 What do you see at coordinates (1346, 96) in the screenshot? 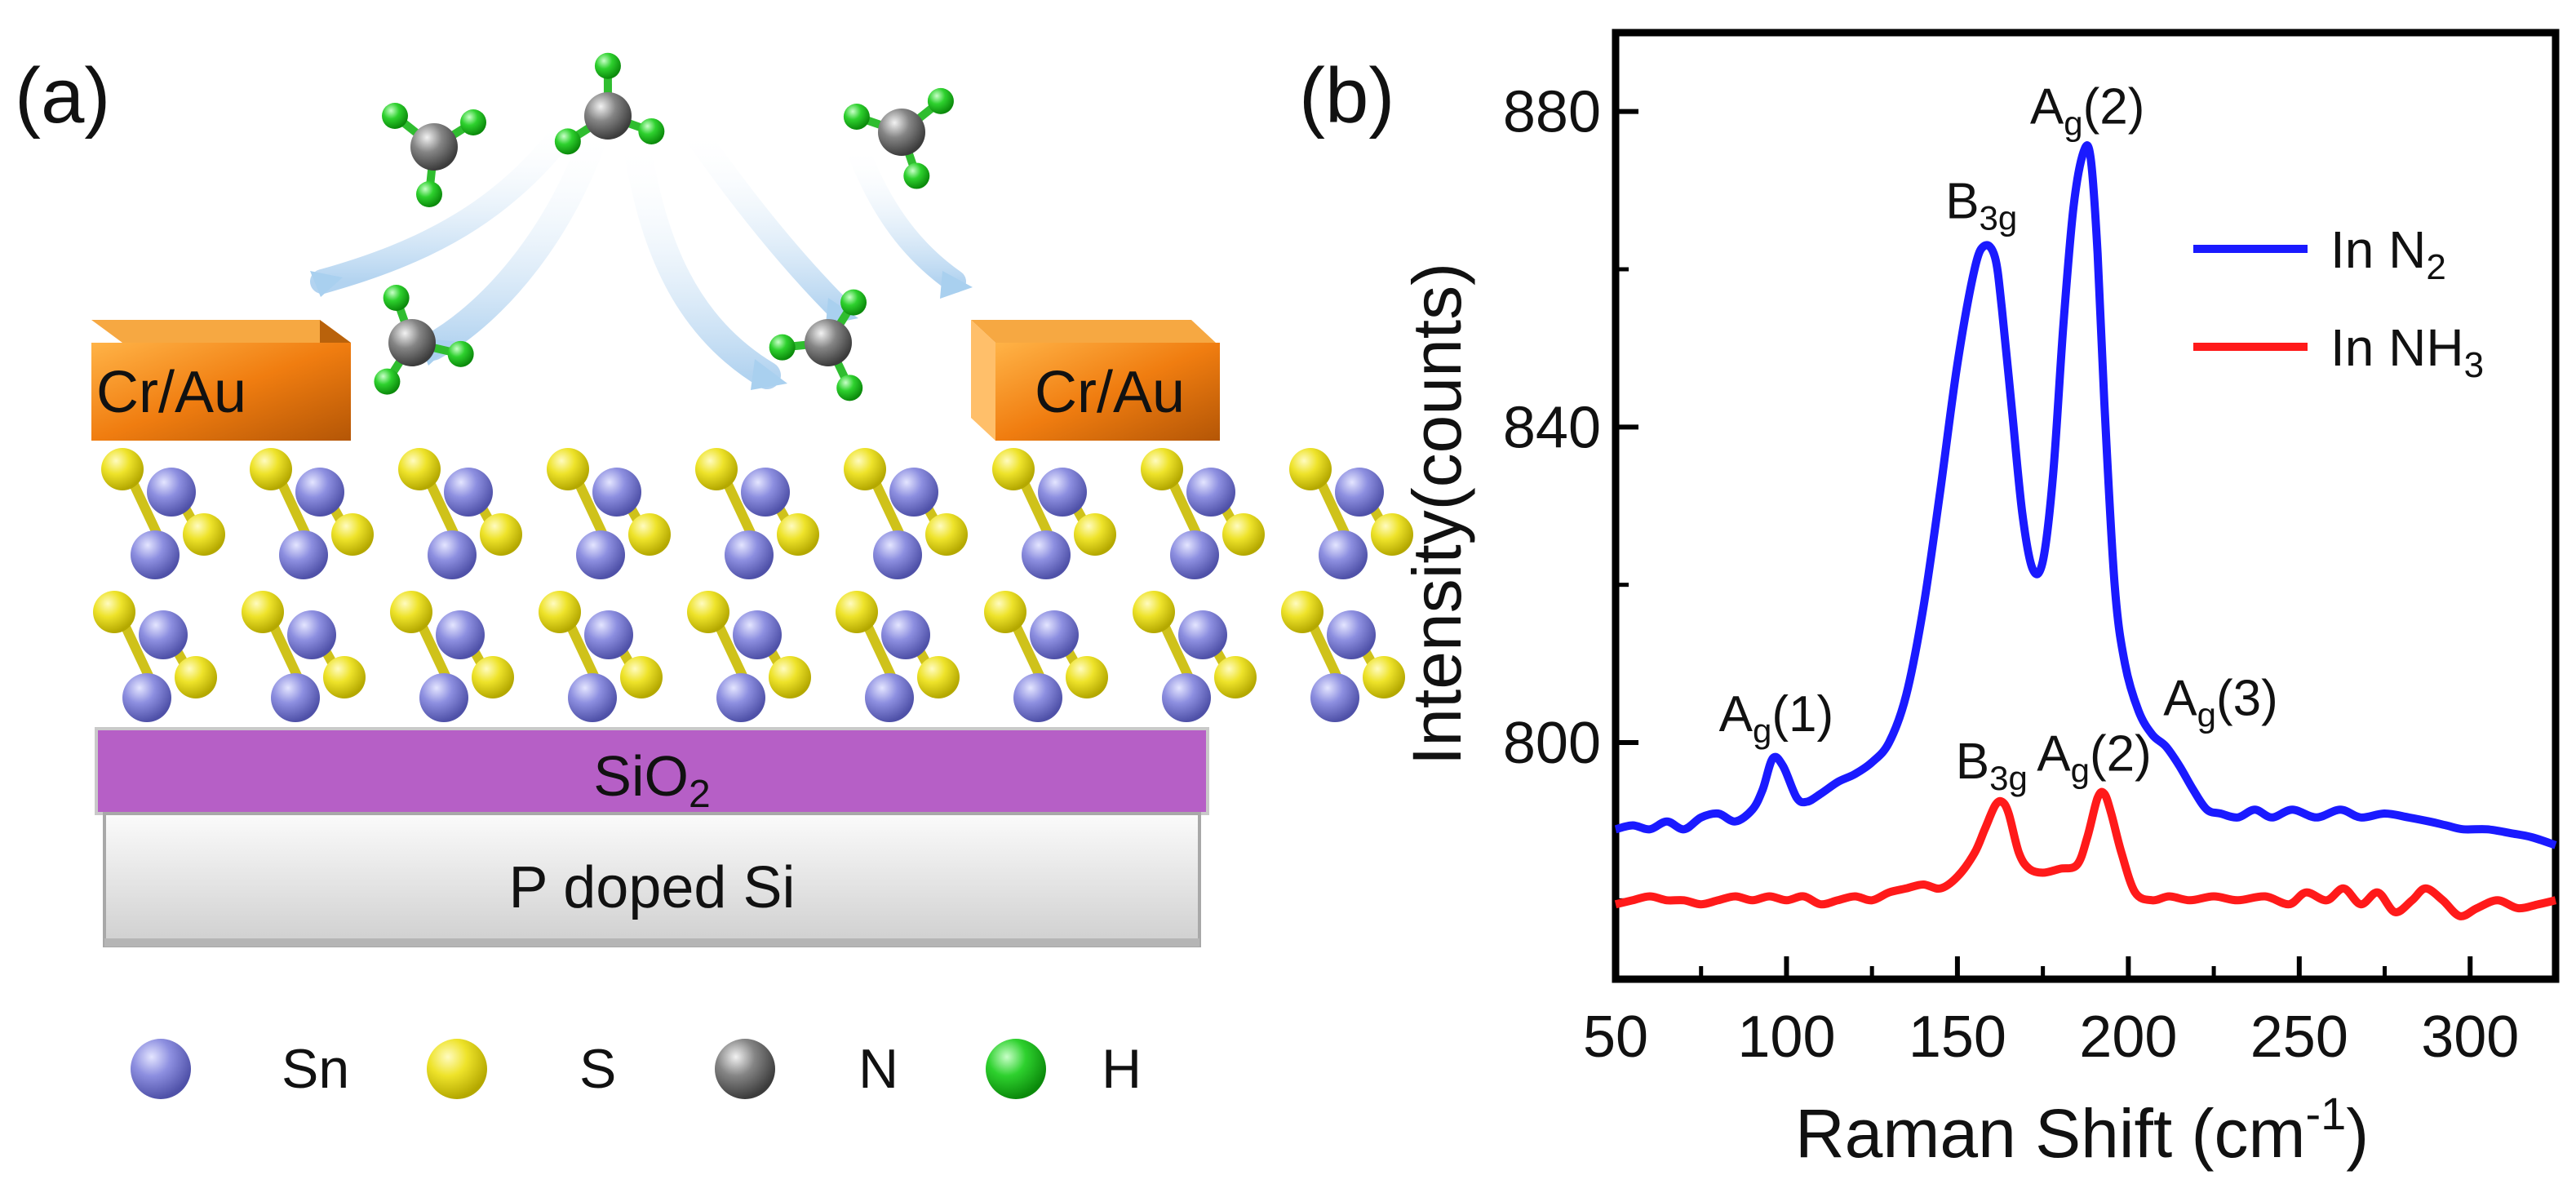
I see `panel-b-label: (b)` at bounding box center [1346, 96].